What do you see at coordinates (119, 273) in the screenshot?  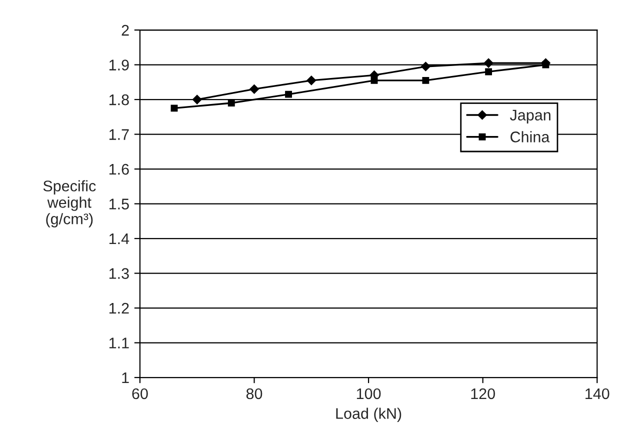 I see `y-tick-label: 1.3` at bounding box center [119, 273].